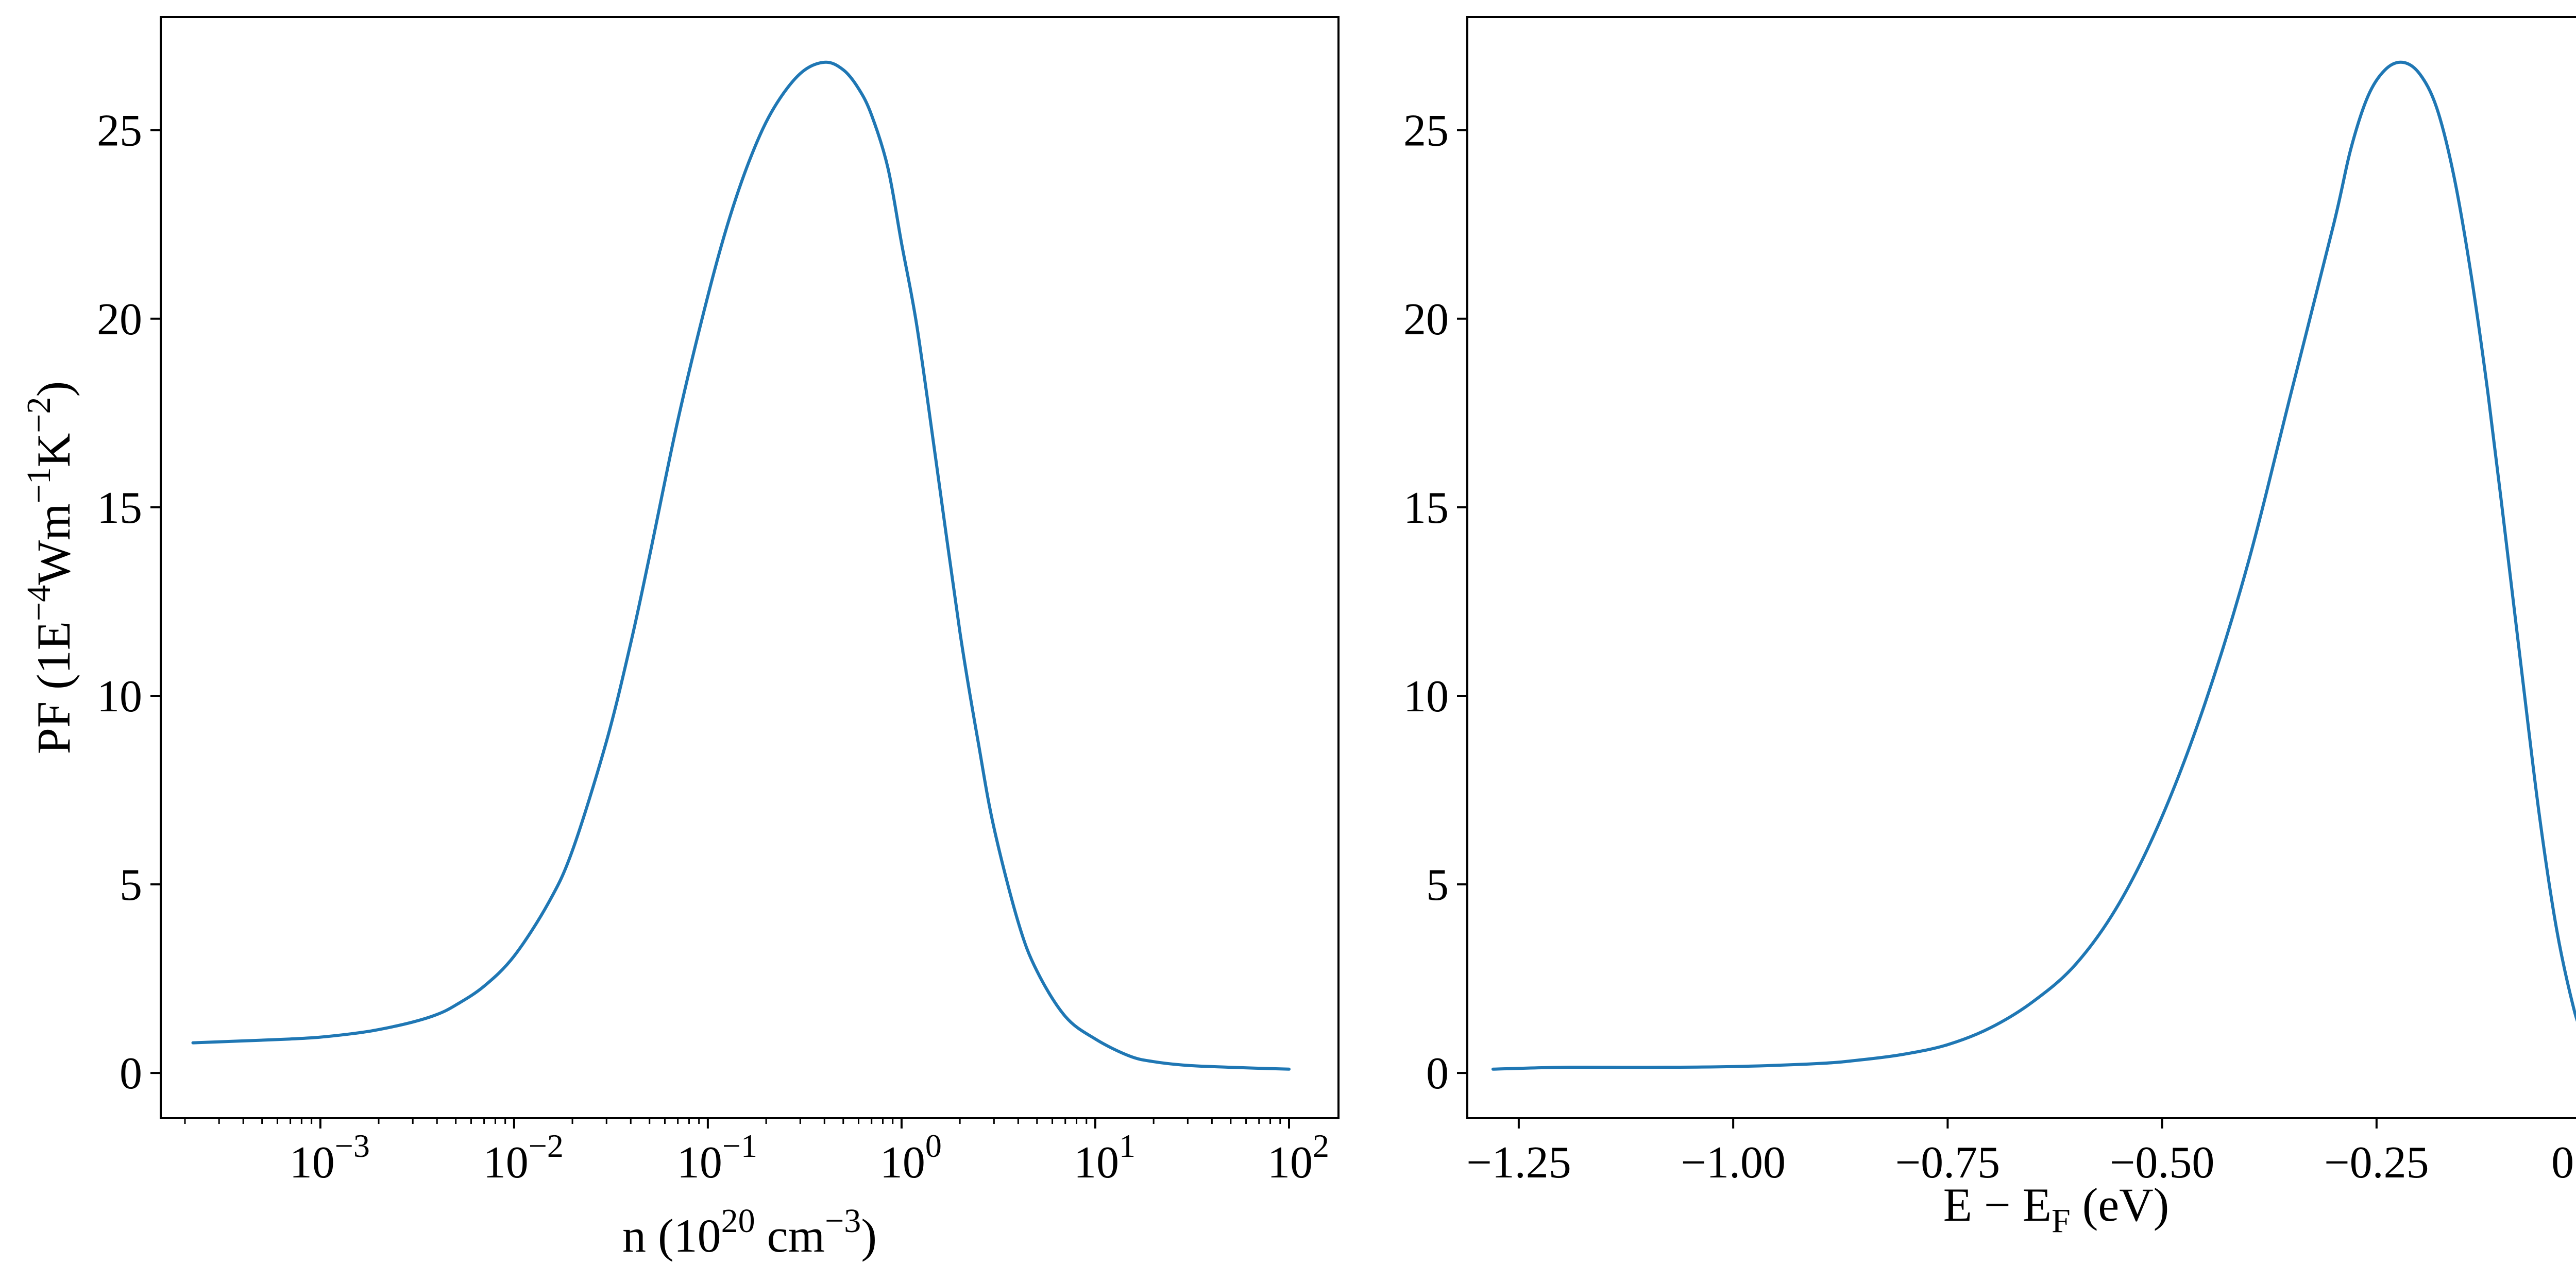 The height and width of the screenshot is (1282, 2576). What do you see at coordinates (1105, 1157) in the screenshot?
I see `left-x-tick-label: 10¹` at bounding box center [1105, 1157].